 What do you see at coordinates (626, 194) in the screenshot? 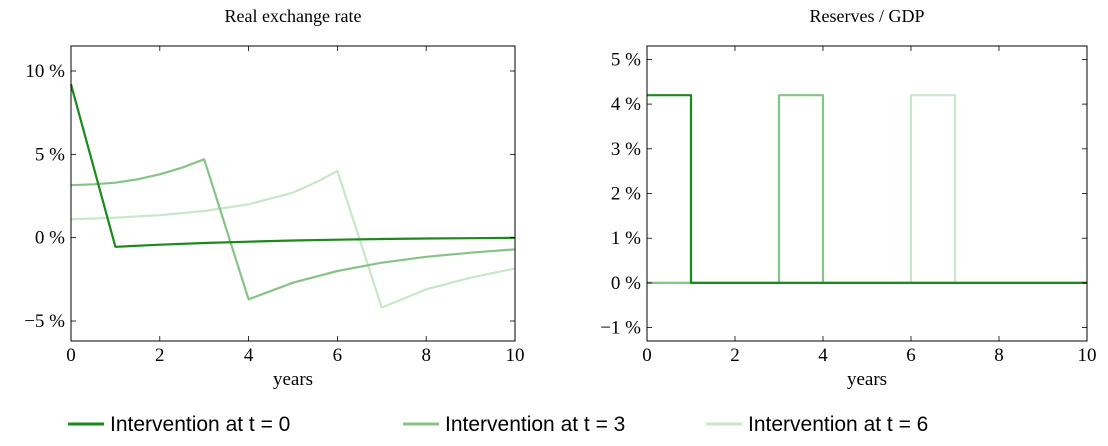
I see `y-tick-label: 2 %` at bounding box center [626, 194].